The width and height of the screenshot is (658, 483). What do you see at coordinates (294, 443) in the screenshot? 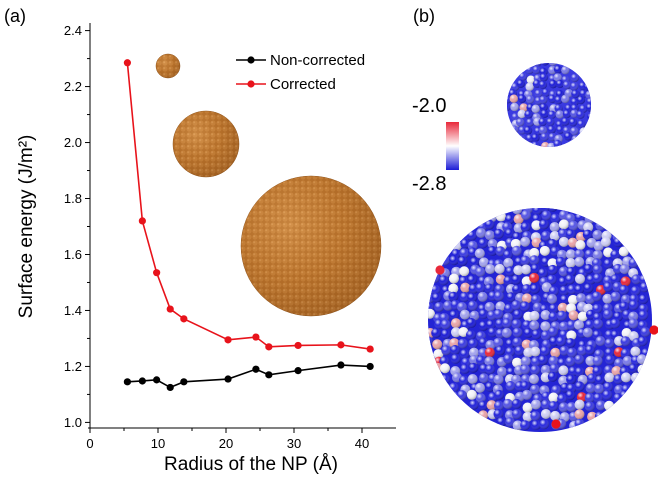
I see `x-tick-label: 30` at bounding box center [294, 443].